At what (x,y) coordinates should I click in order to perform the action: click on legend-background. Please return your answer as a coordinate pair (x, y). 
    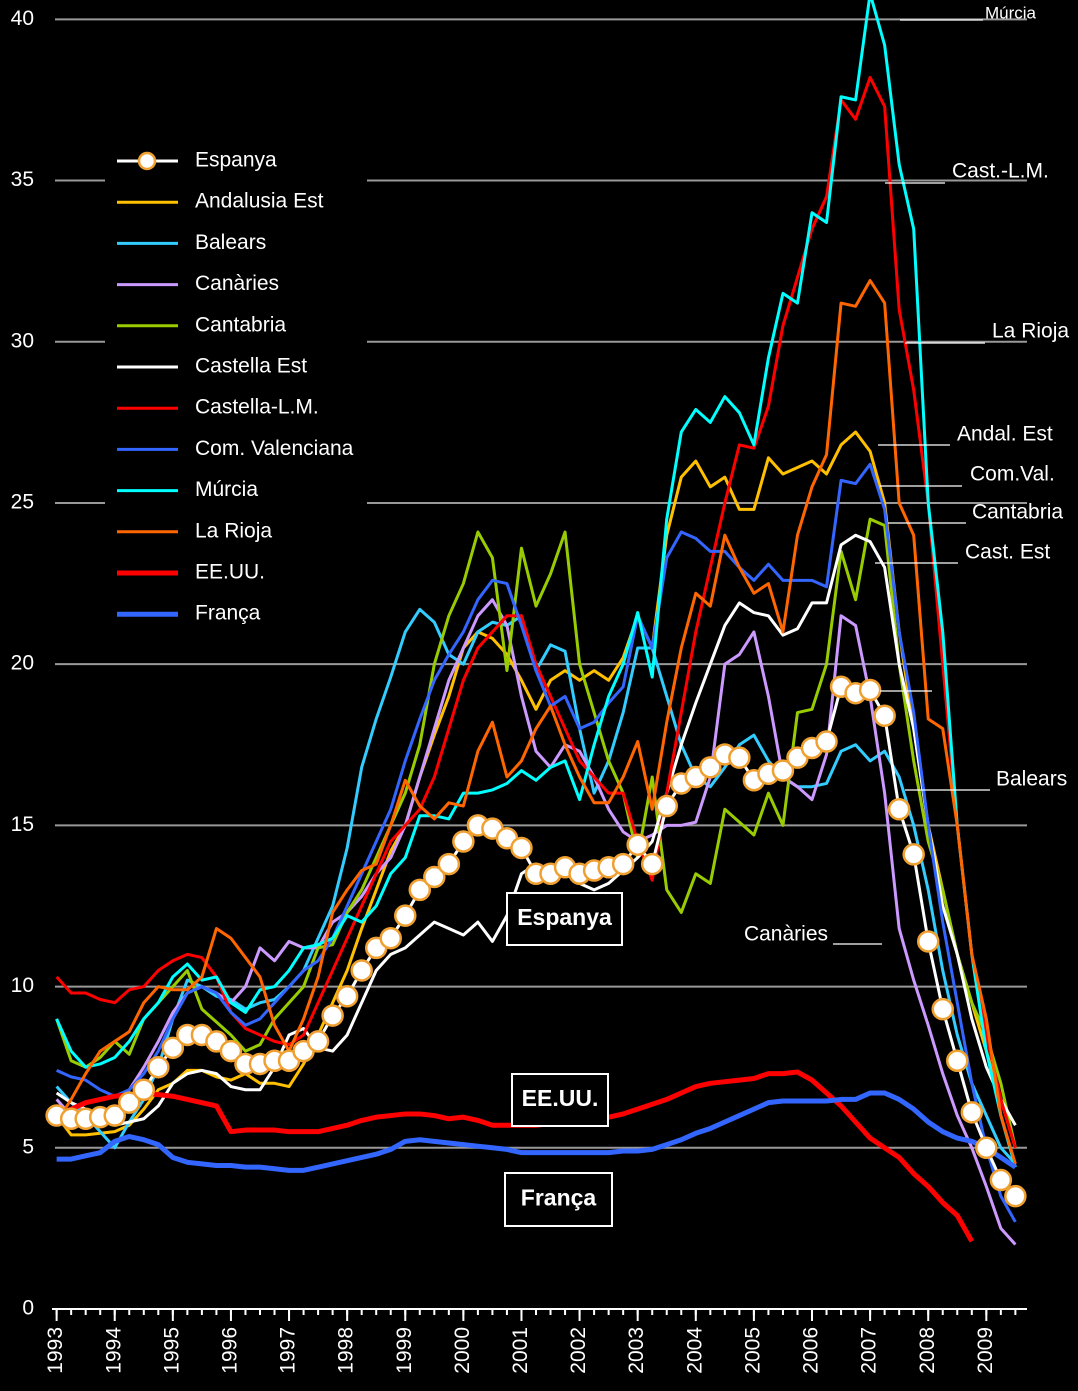
    Looking at the image, I should click on (236, 387).